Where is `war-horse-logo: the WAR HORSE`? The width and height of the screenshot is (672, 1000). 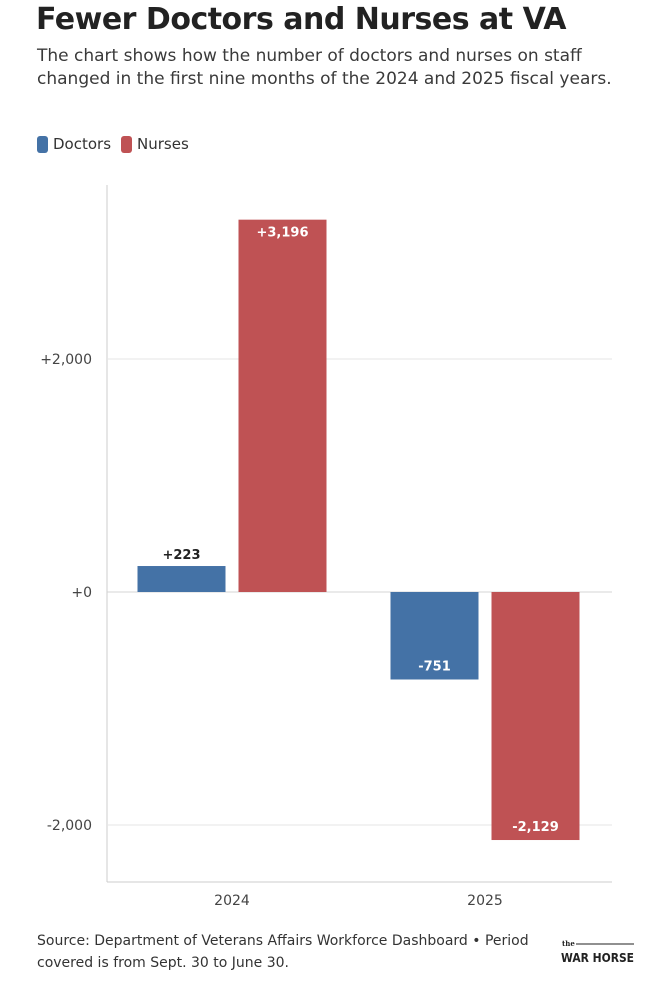
war-horse-logo: the WAR HORSE is located at coordinates (597, 952).